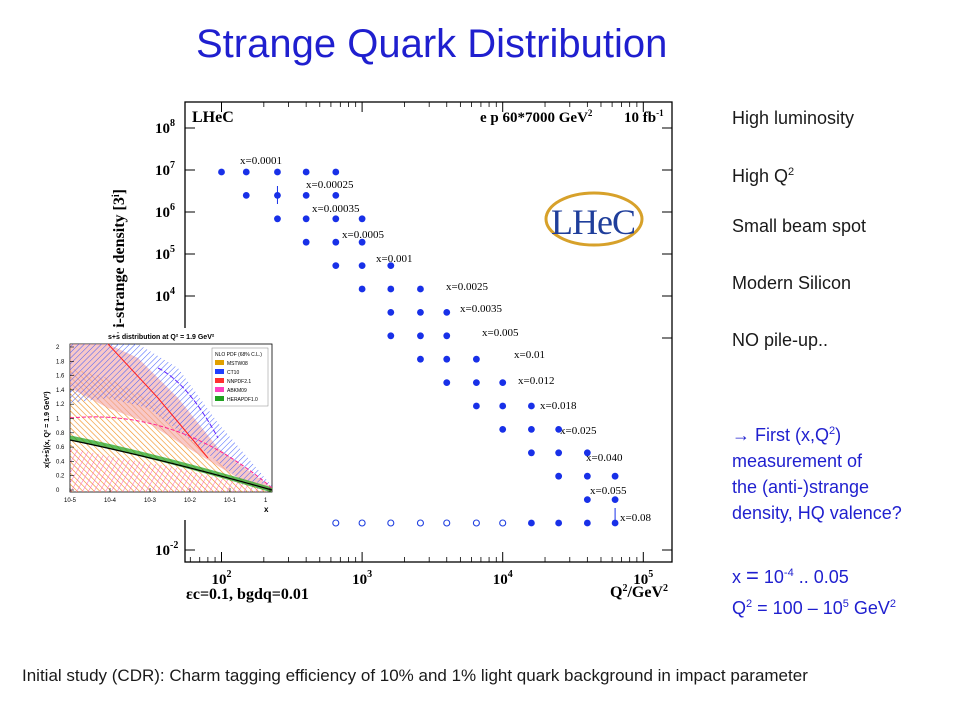 This screenshot has width=960, height=720. Describe the element at coordinates (336, 209) in the screenshot. I see `series-label: x=0.00035` at that location.